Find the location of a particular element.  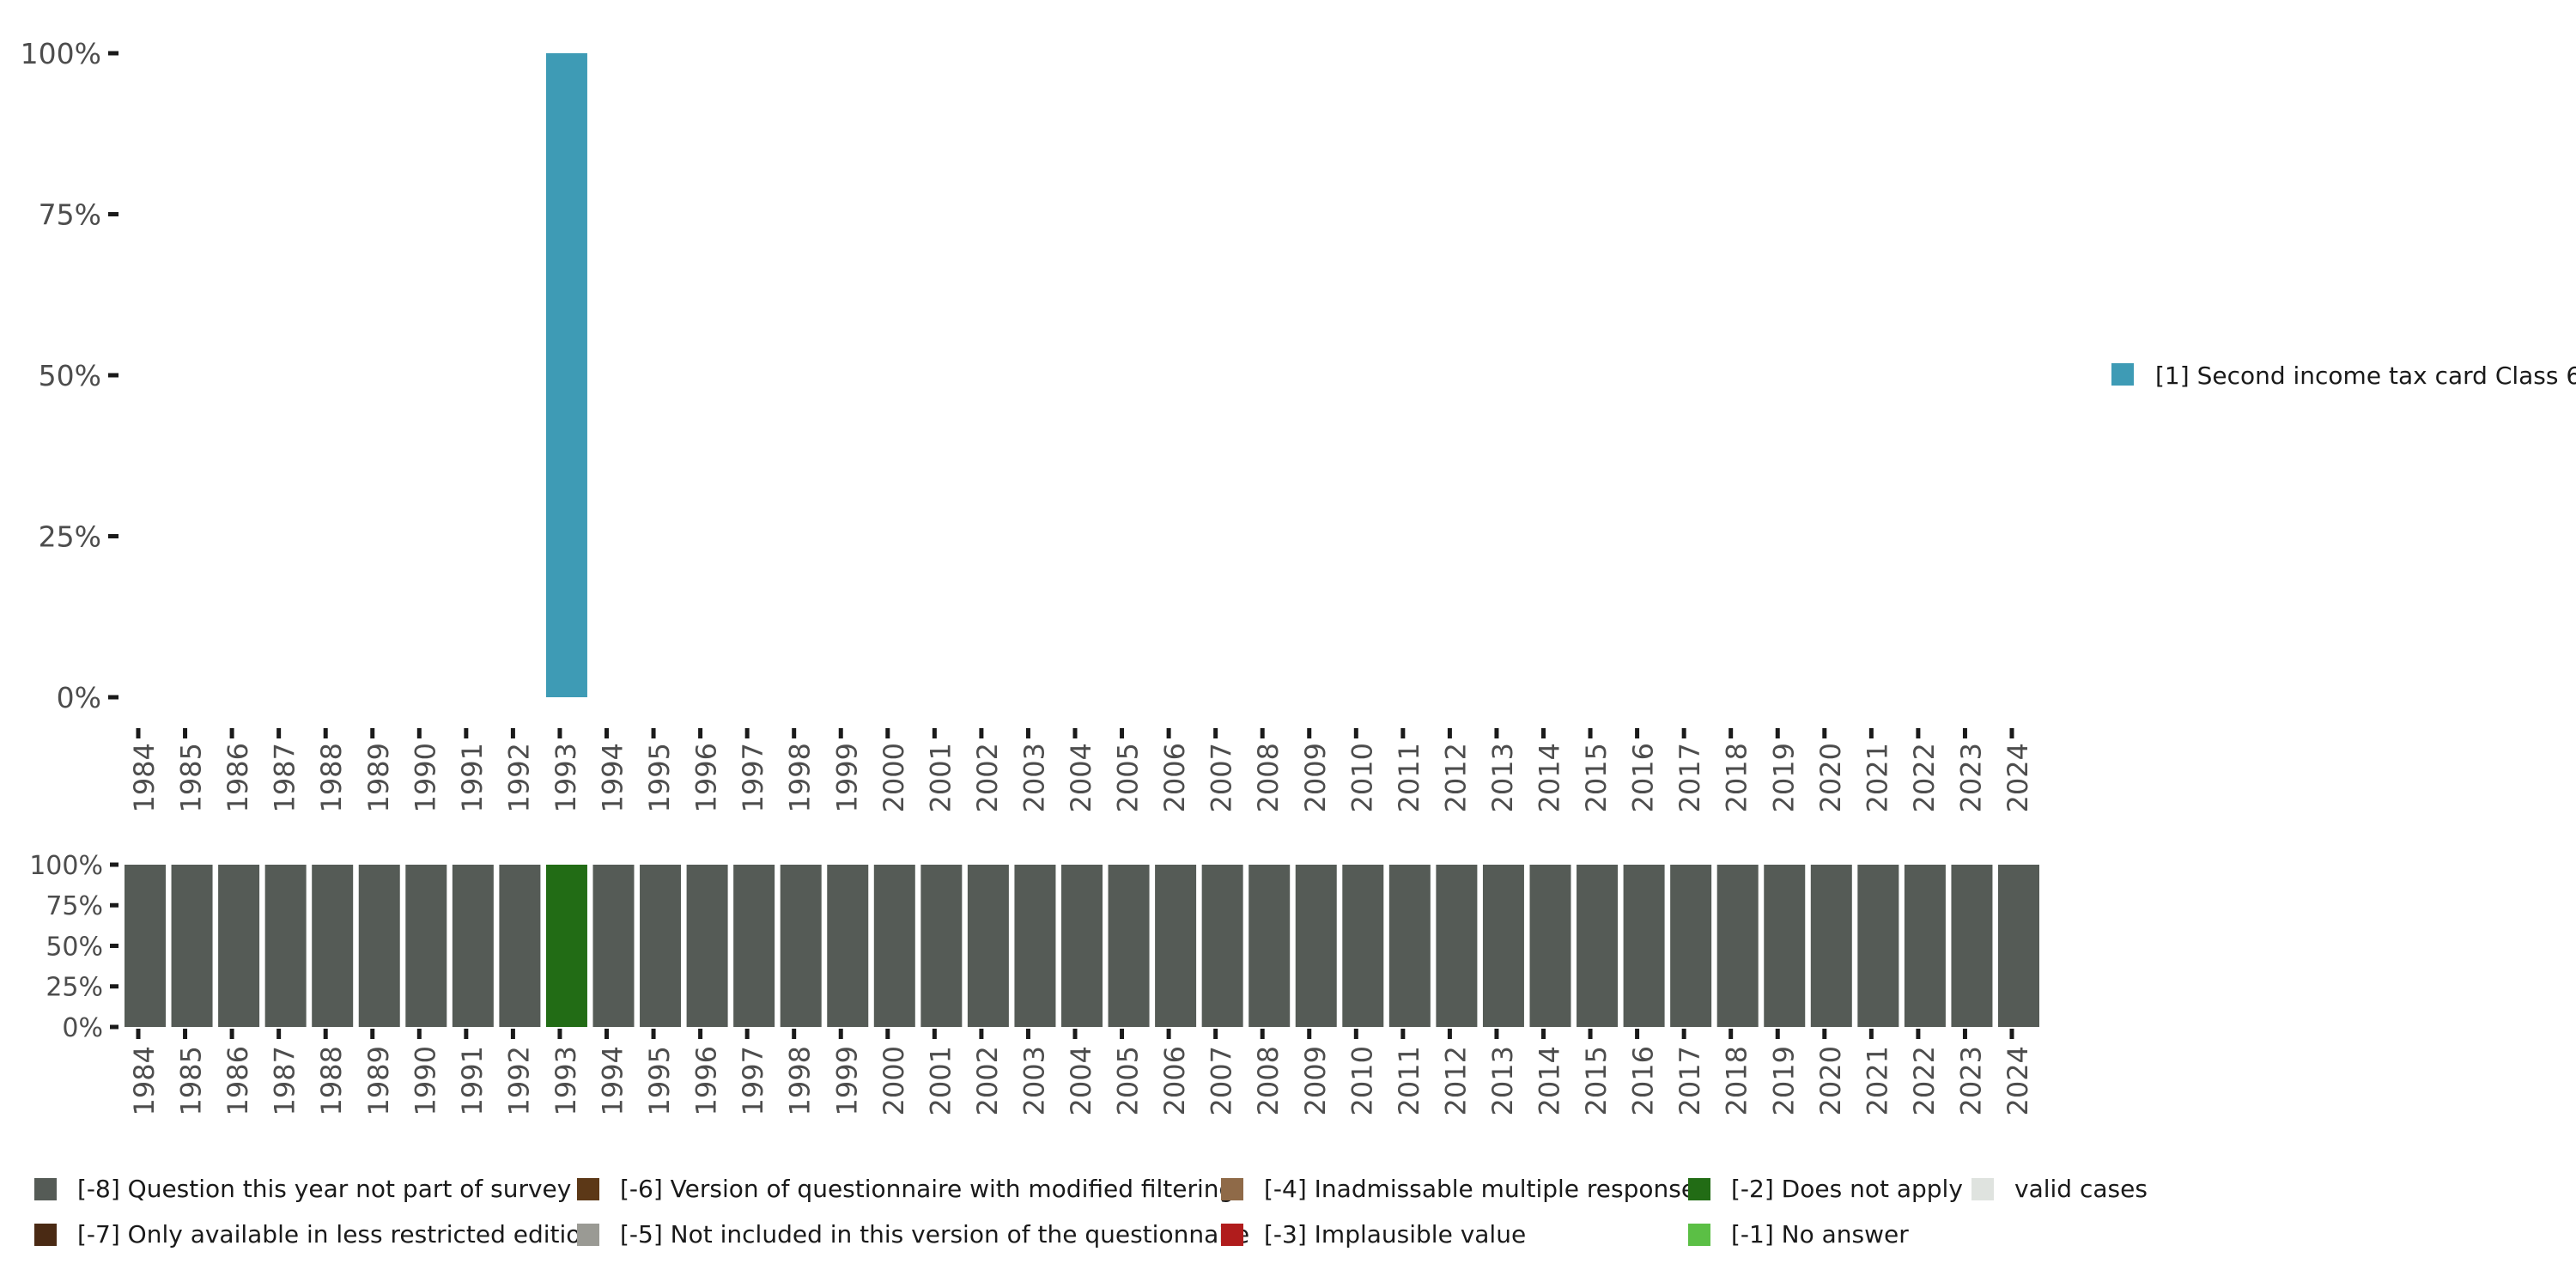

bottom-x-tick-label: 1988 is located at coordinates (332, 1080).